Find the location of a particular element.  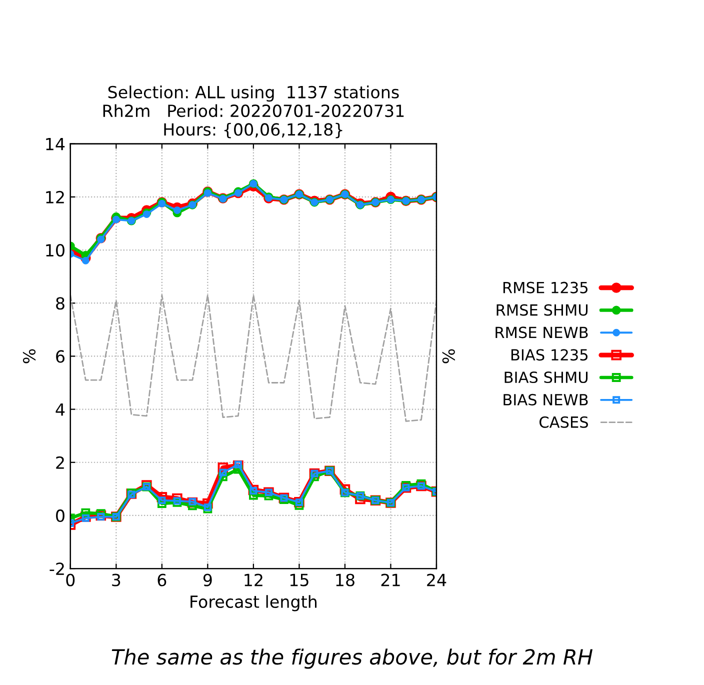

legend-label: BIAS SHMU is located at coordinates (546, 378).